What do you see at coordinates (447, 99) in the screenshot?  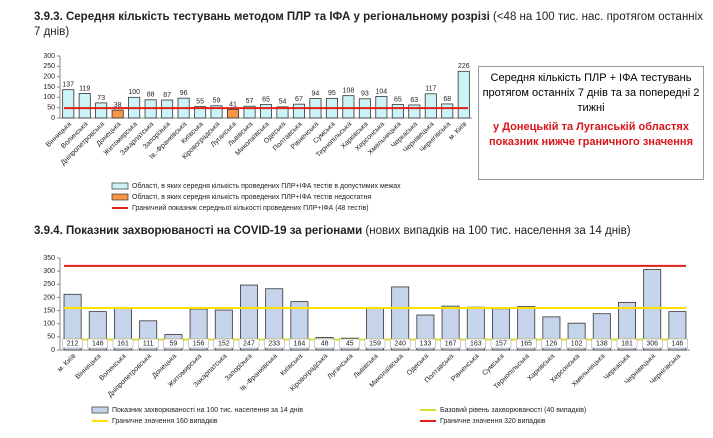 I see `value-label: 68` at bounding box center [447, 99].